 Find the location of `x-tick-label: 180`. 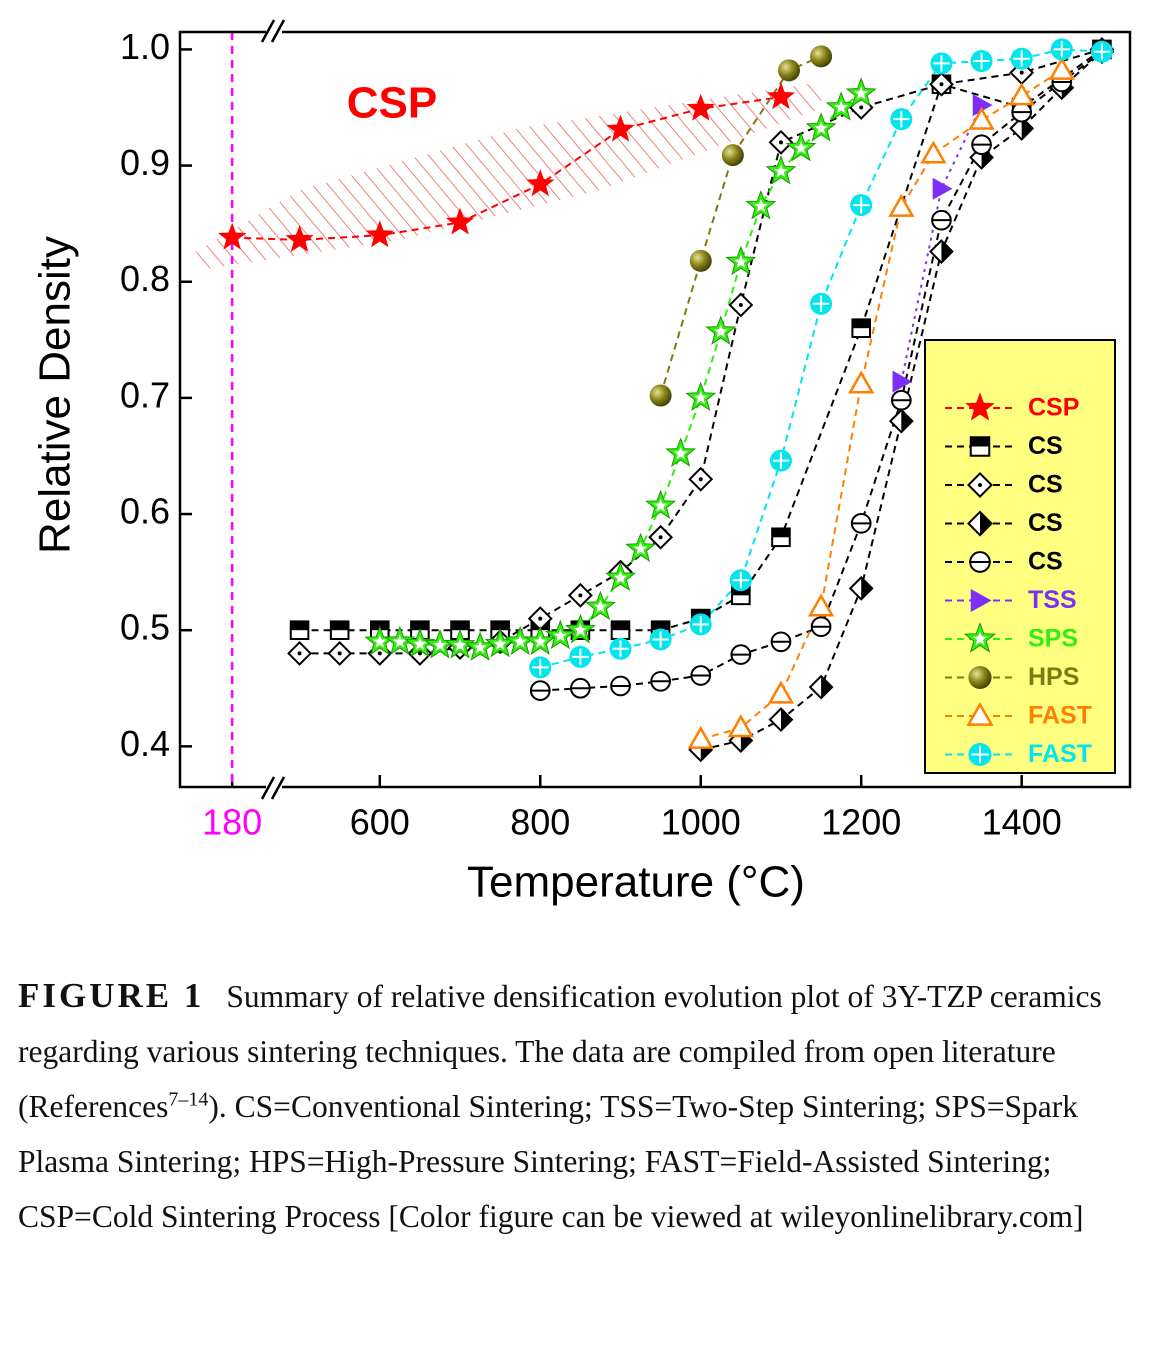

x-tick-label: 180 is located at coordinates (232, 822).